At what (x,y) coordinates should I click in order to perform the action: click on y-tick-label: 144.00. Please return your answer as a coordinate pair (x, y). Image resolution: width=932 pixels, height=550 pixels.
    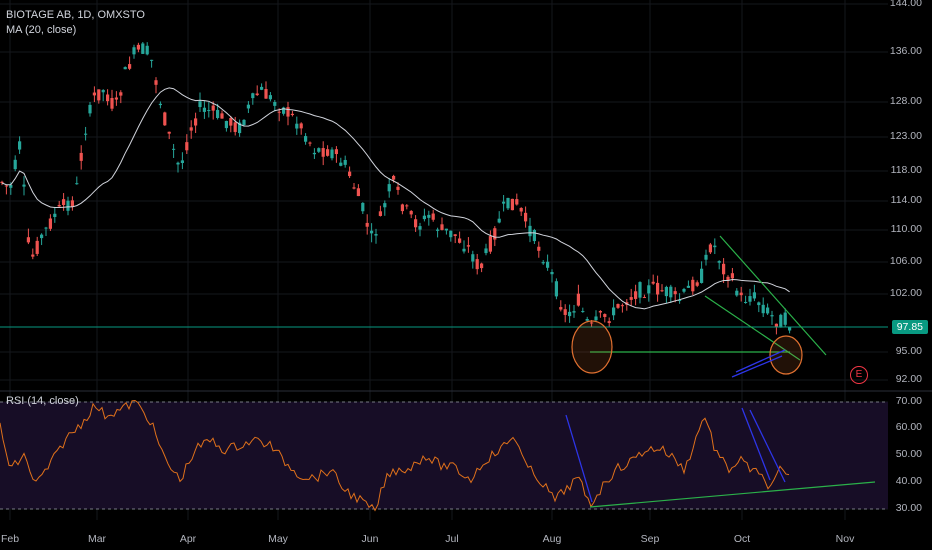
    Looking at the image, I should click on (905, 4).